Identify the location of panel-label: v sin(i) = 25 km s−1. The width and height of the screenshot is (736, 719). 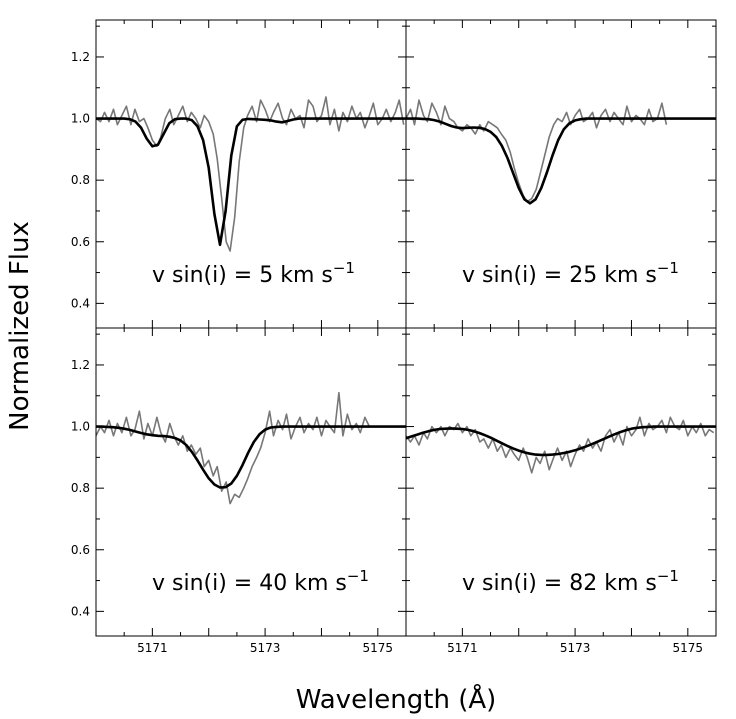
(570, 273).